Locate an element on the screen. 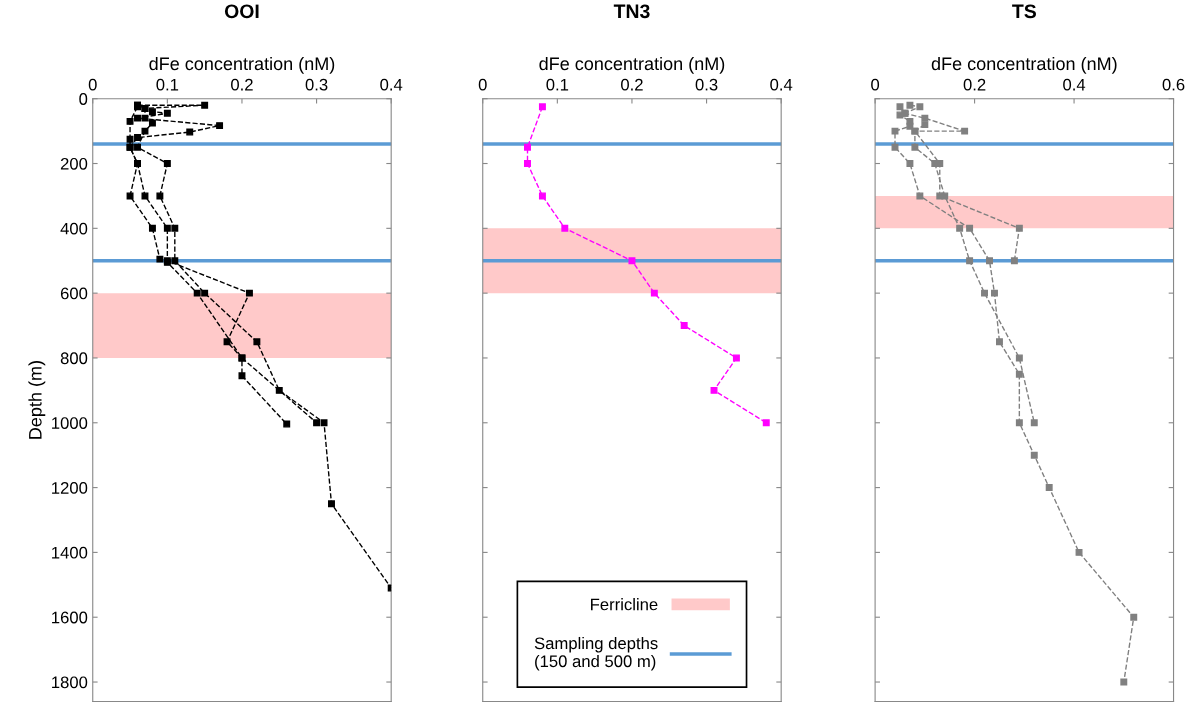  y-axis-title: Depth (m) is located at coordinates (37, 400).